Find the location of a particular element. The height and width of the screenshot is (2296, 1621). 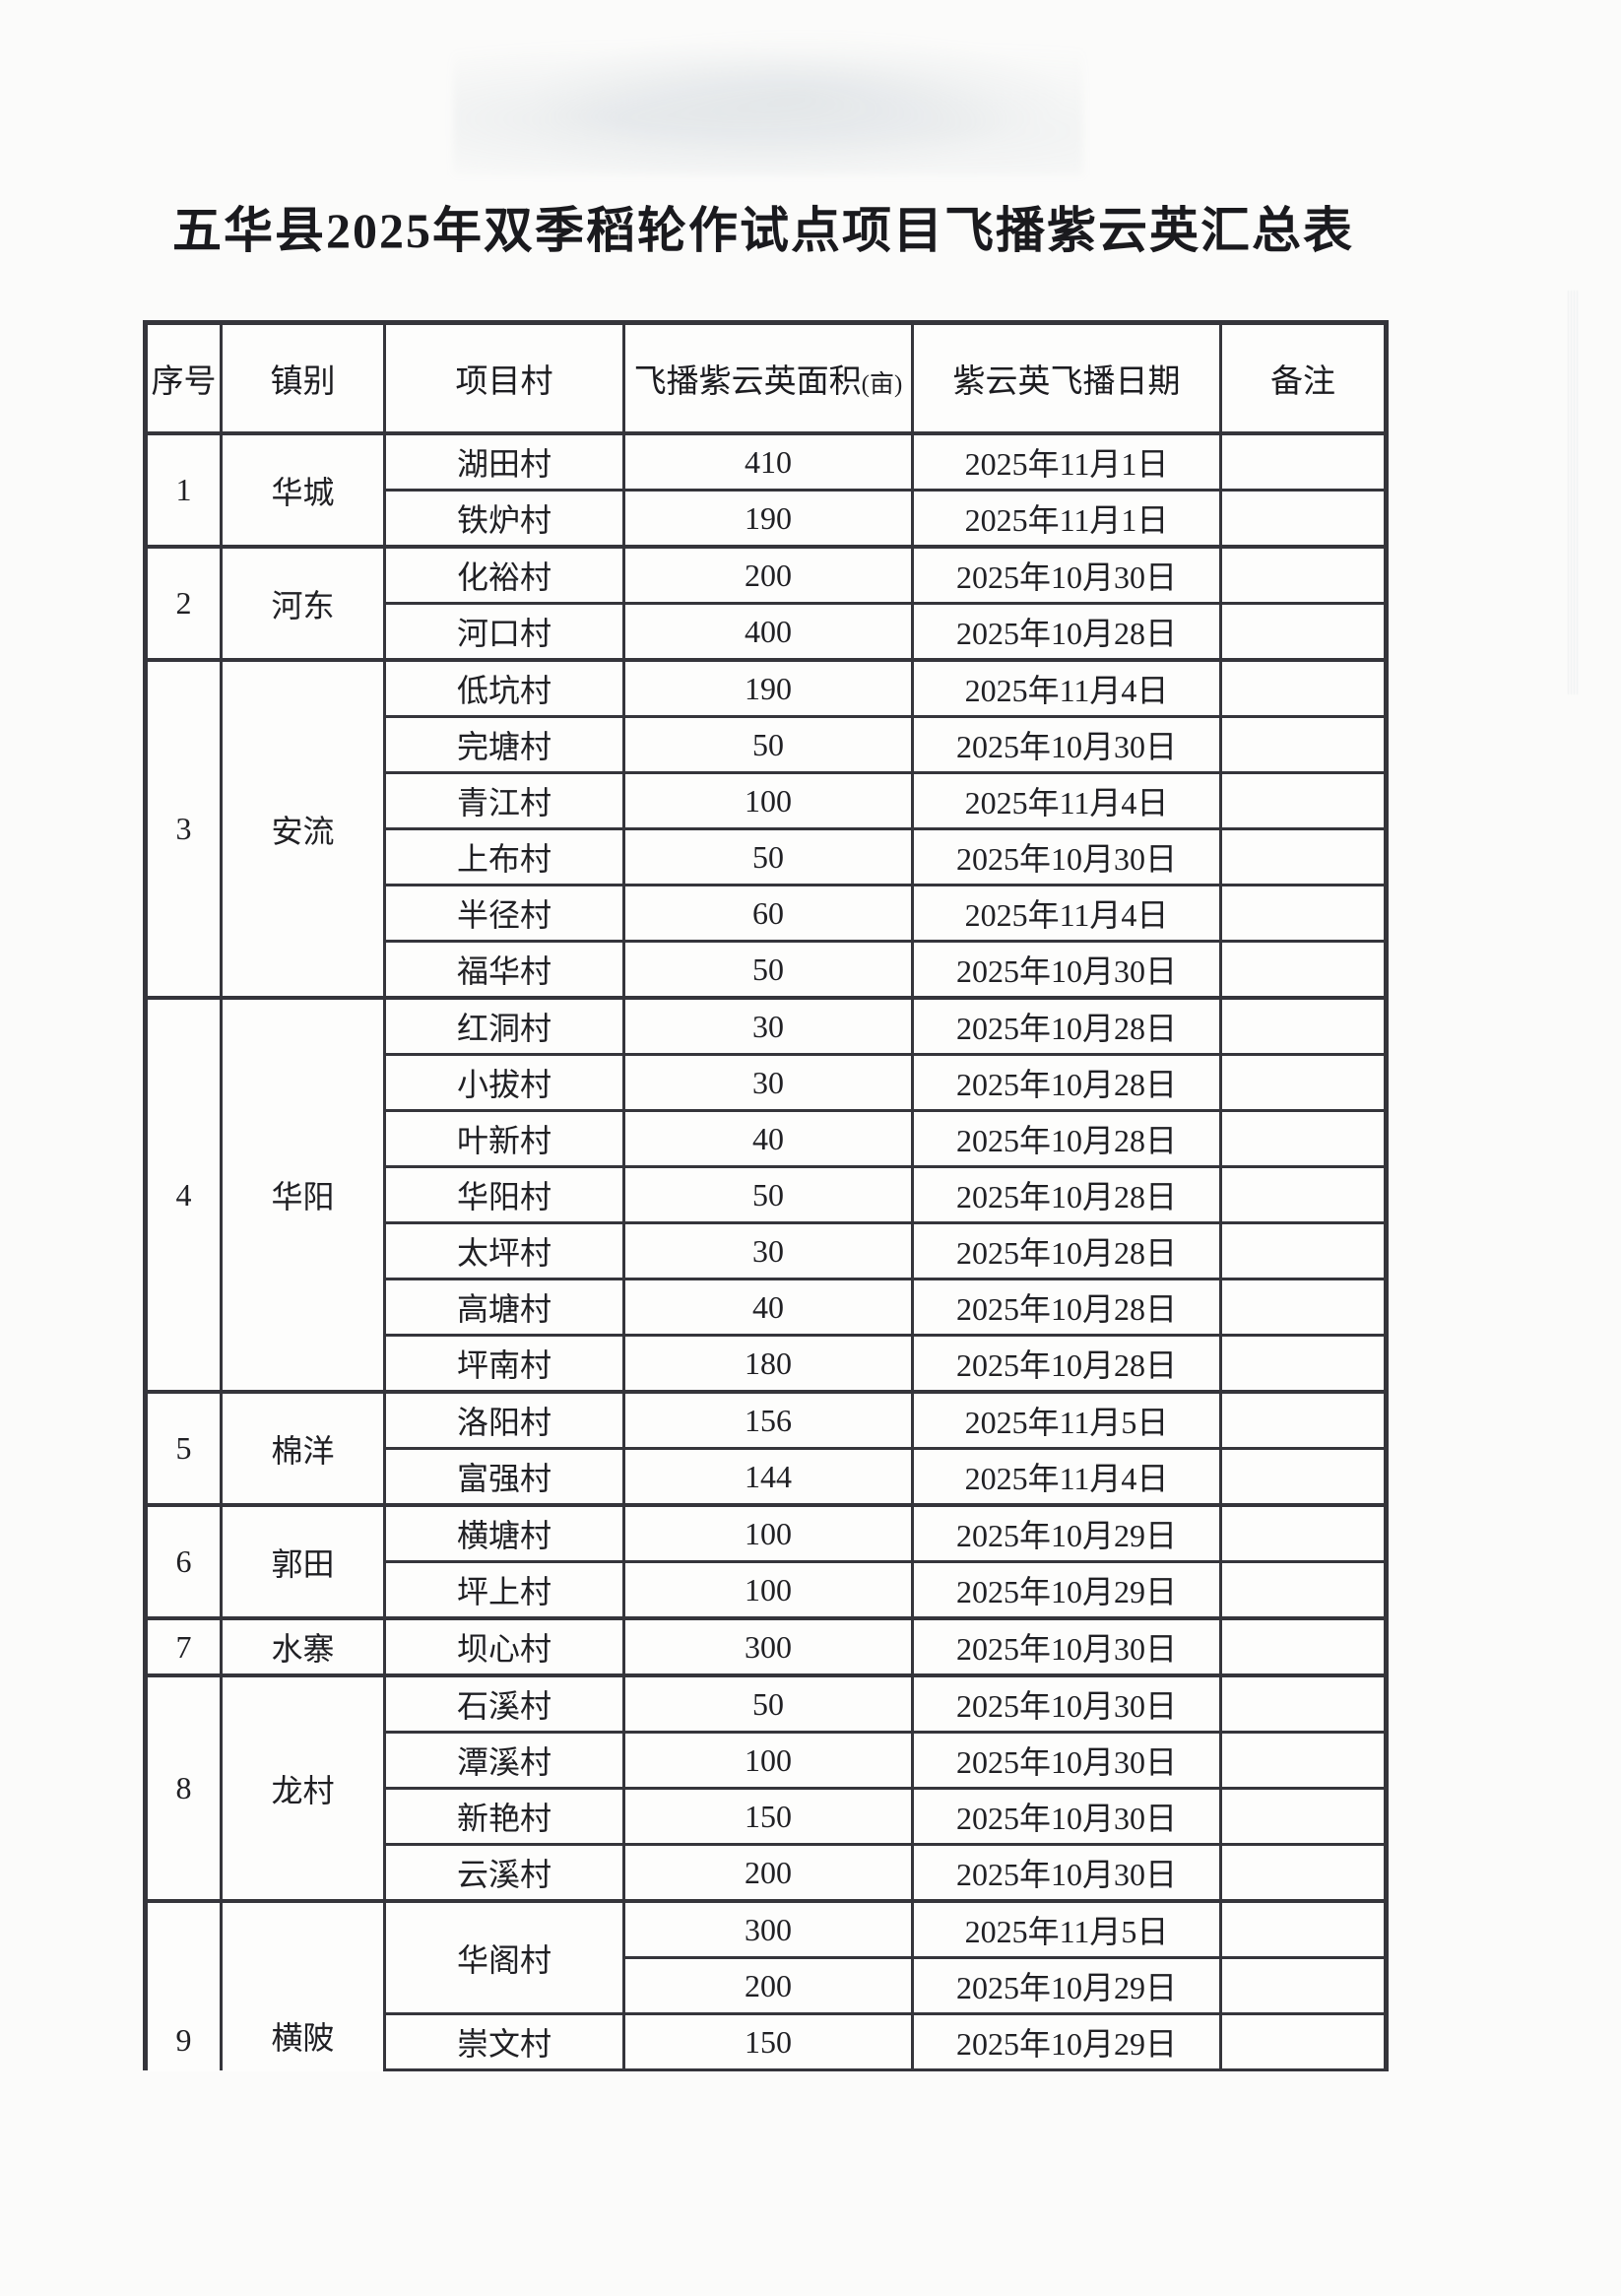

table-row: 半径村 60 2025年11月4日 is located at coordinates (768, 913).